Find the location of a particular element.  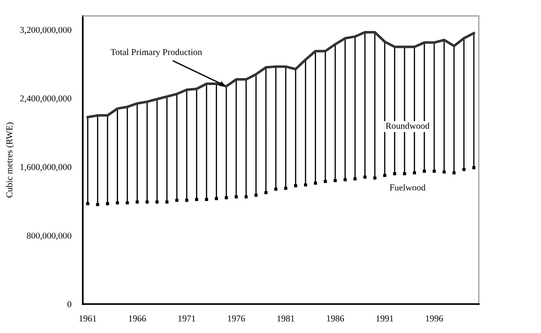

y-axis-title: Cubic metres (RWE) is located at coordinates (10, 160).